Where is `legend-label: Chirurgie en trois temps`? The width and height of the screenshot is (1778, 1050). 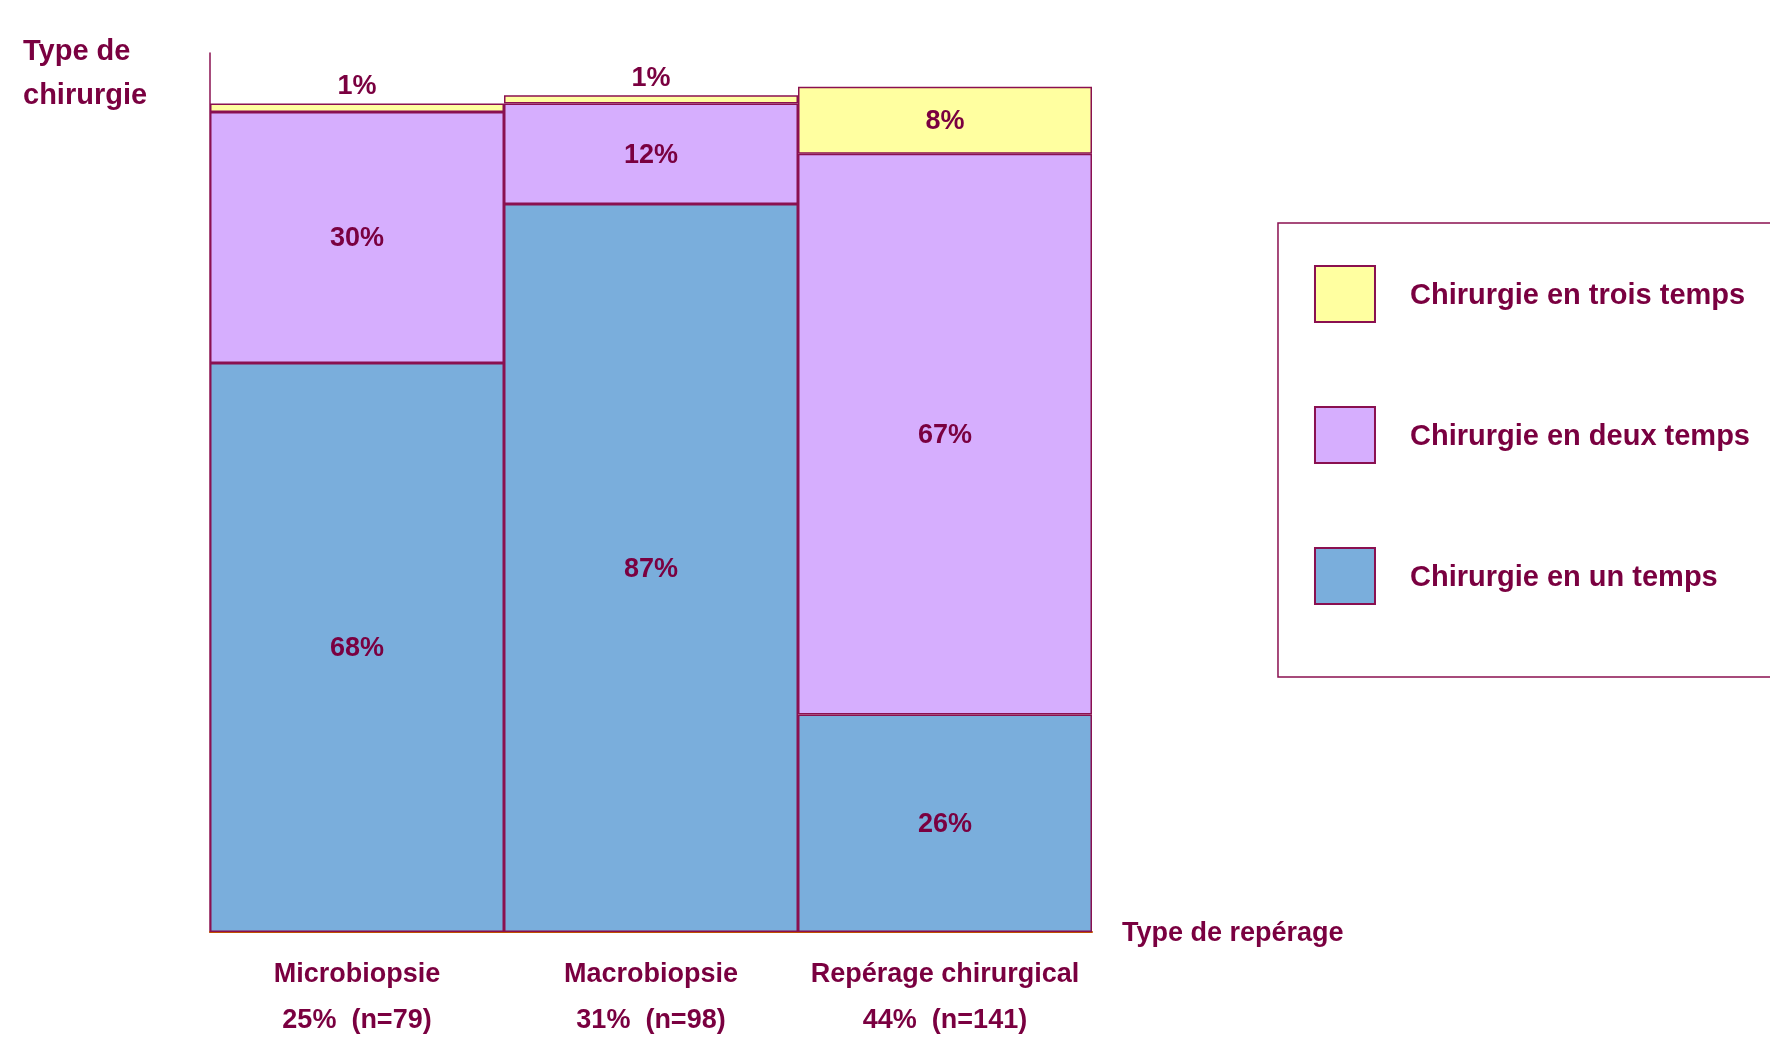
legend-label: Chirurgie en trois temps is located at coordinates (1577, 294).